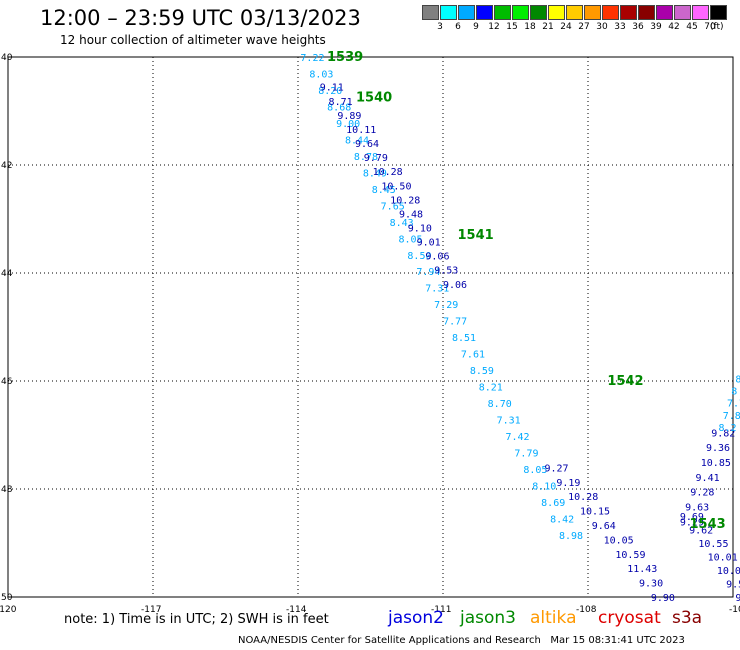 This screenshot has height=650, width=740. What do you see at coordinates (568, 483) in the screenshot?
I see `wave-height-label: 9.19` at bounding box center [568, 483].